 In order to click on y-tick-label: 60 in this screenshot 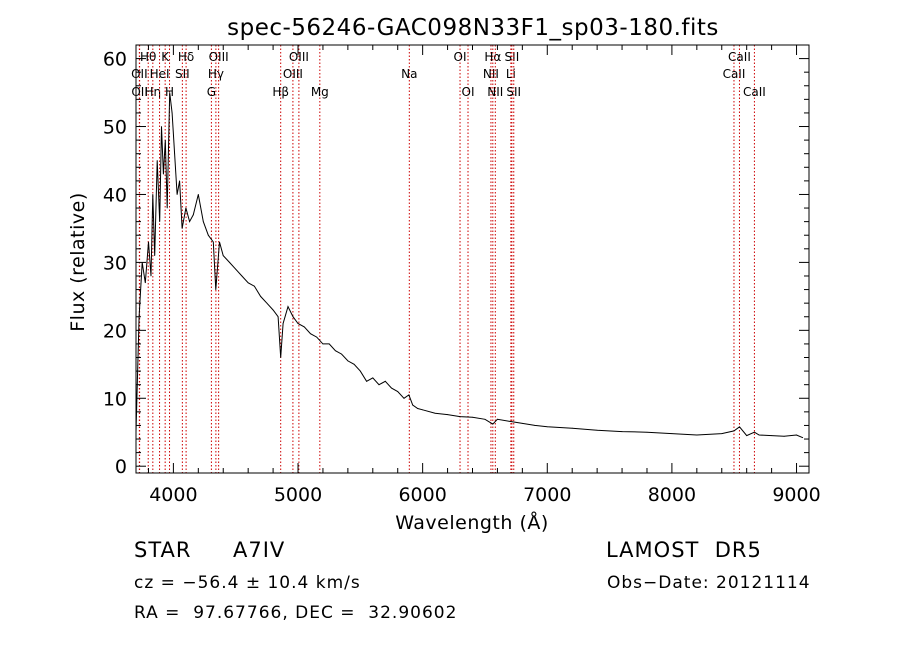, I will do `click(115, 60)`.